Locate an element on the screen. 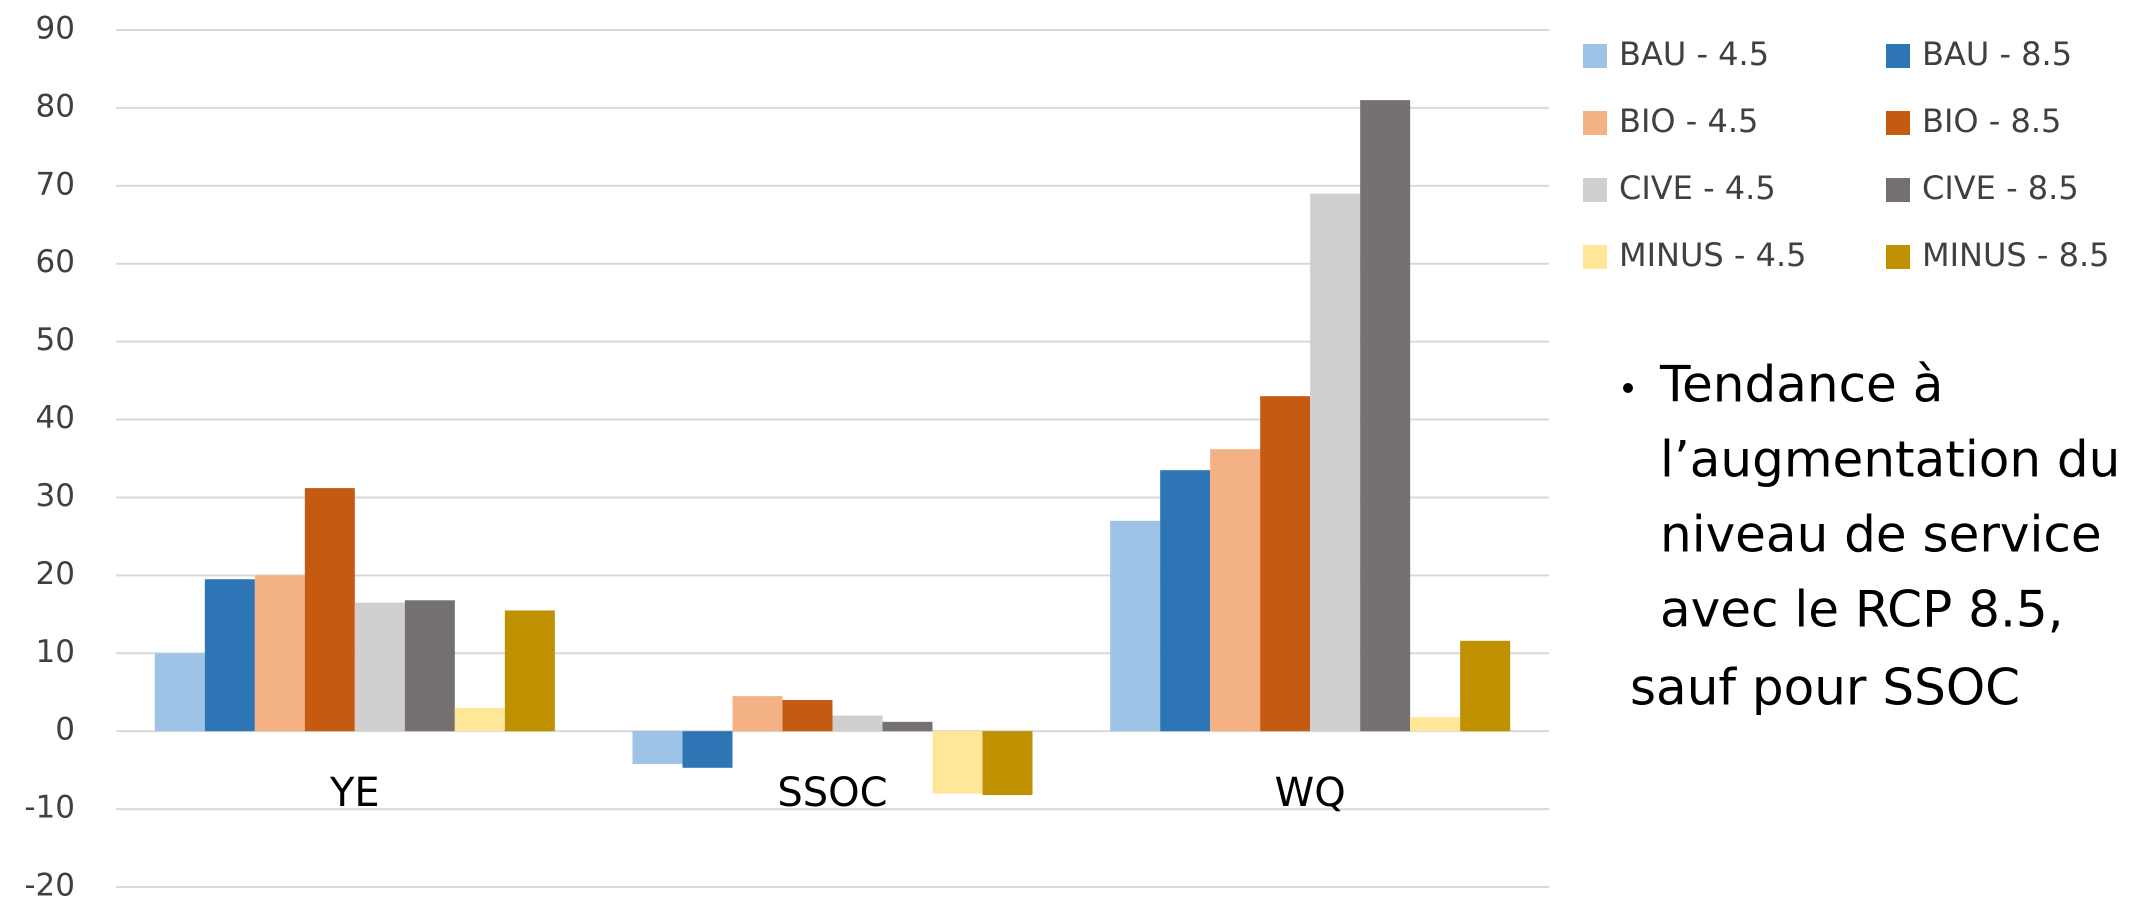 Image resolution: width=2134 pixels, height=902 pixels. bullet is located at coordinates (1628, 388).